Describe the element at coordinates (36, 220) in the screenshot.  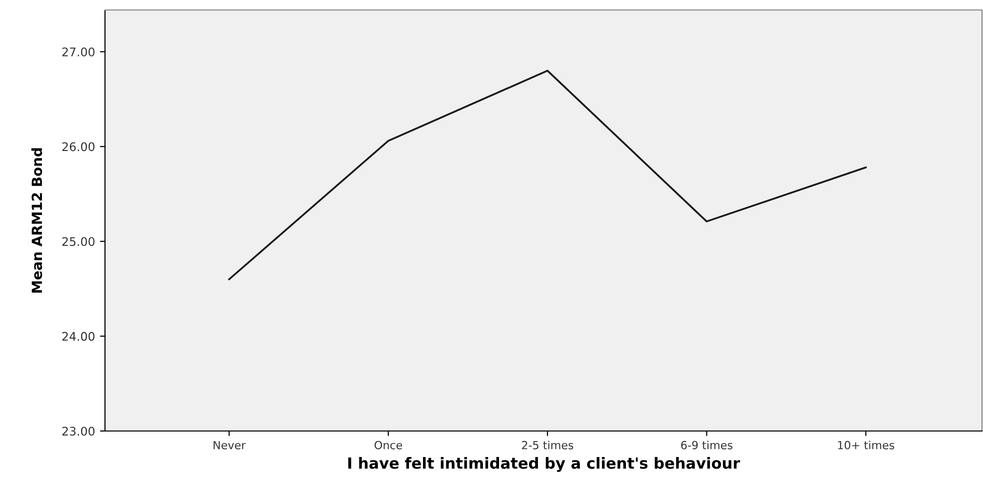
I see `y-axis-title: Mean ARM12 Bond` at that location.